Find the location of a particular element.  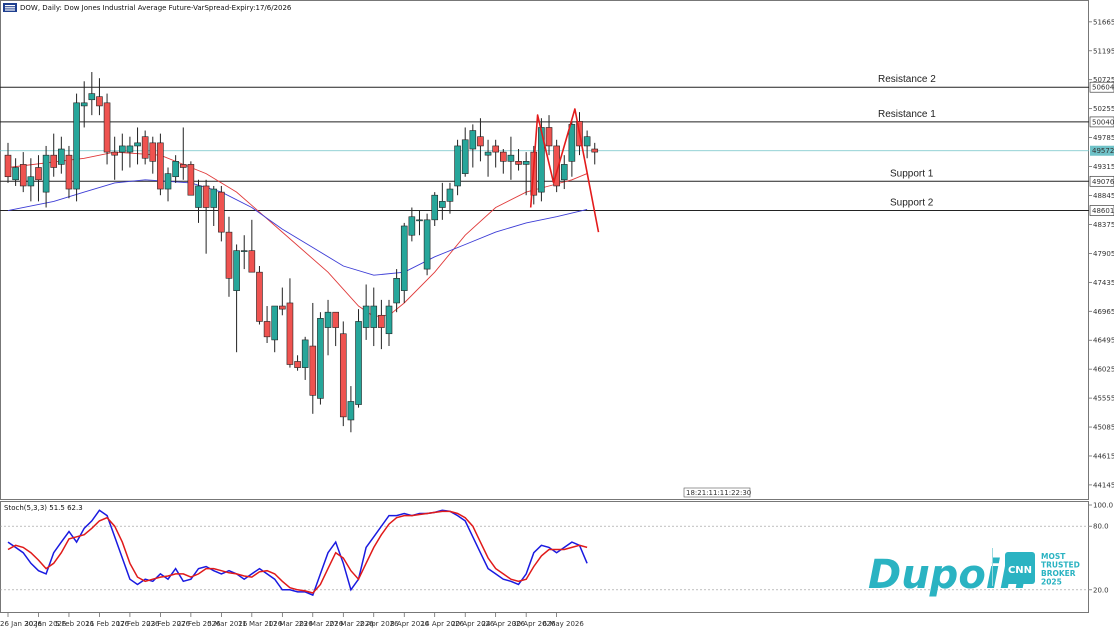

level-label: Resistance 1 is located at coordinates (907, 114).